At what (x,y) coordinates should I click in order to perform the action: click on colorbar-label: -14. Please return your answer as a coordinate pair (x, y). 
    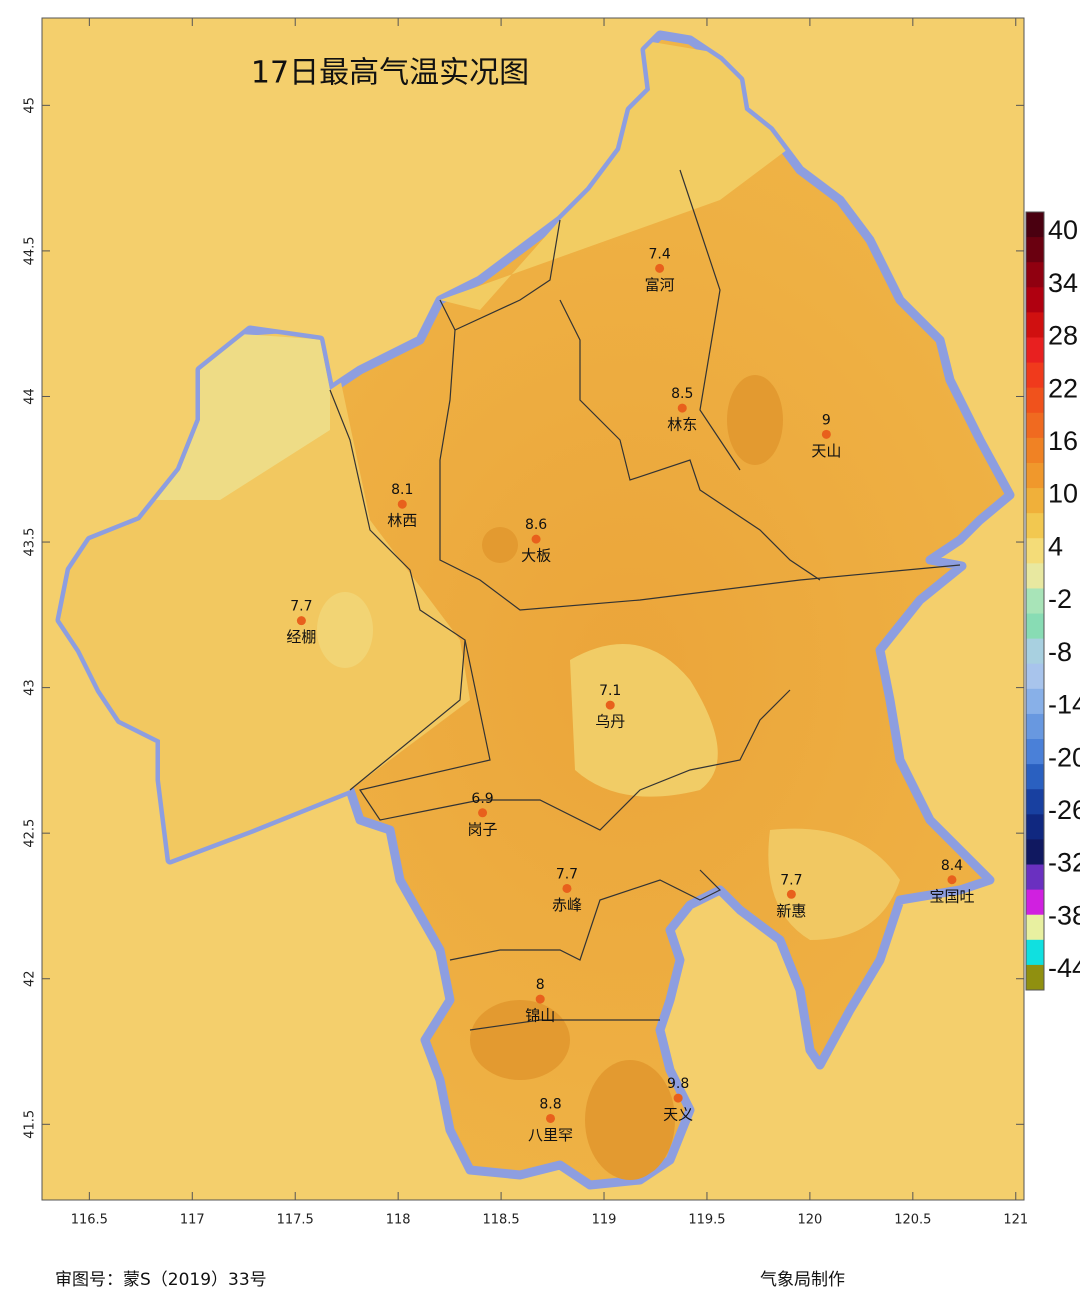
    Looking at the image, I should click on (1064, 705).